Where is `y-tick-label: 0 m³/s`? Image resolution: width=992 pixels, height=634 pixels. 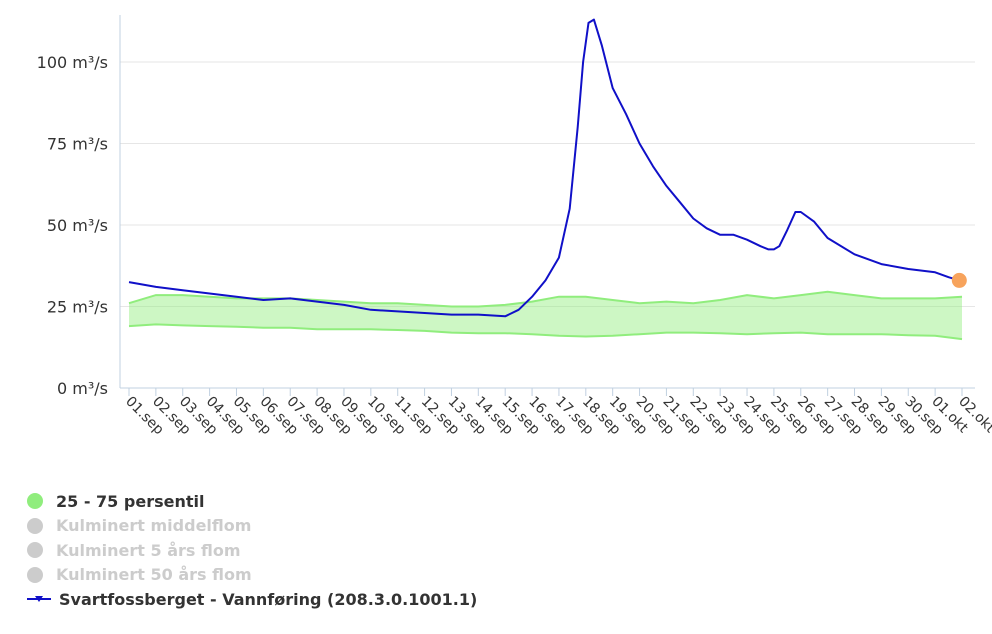
y-tick-label: 0 m³/s is located at coordinates (82, 388).